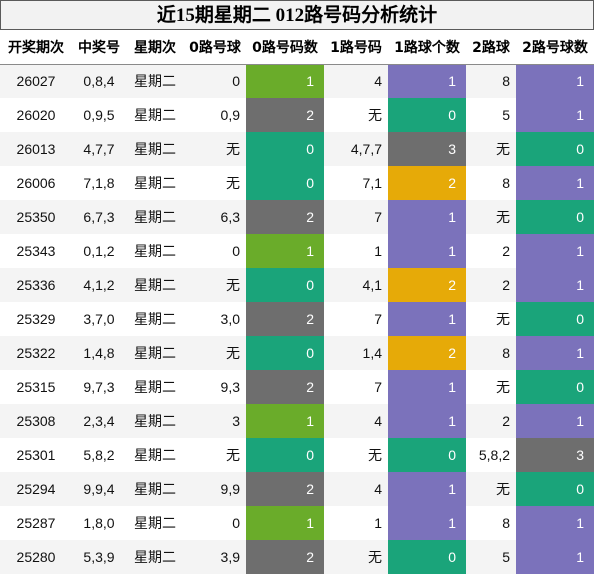 Image resolution: width=594 pixels, height=576 pixels. I want to click on page-title: 近15期星期二 012路号码分析统计, so click(297, 15).